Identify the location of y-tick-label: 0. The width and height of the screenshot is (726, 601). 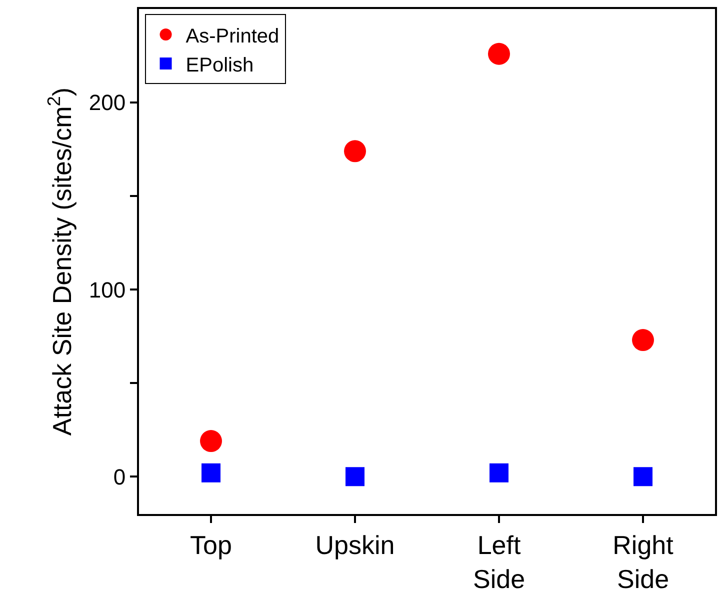
(119, 477).